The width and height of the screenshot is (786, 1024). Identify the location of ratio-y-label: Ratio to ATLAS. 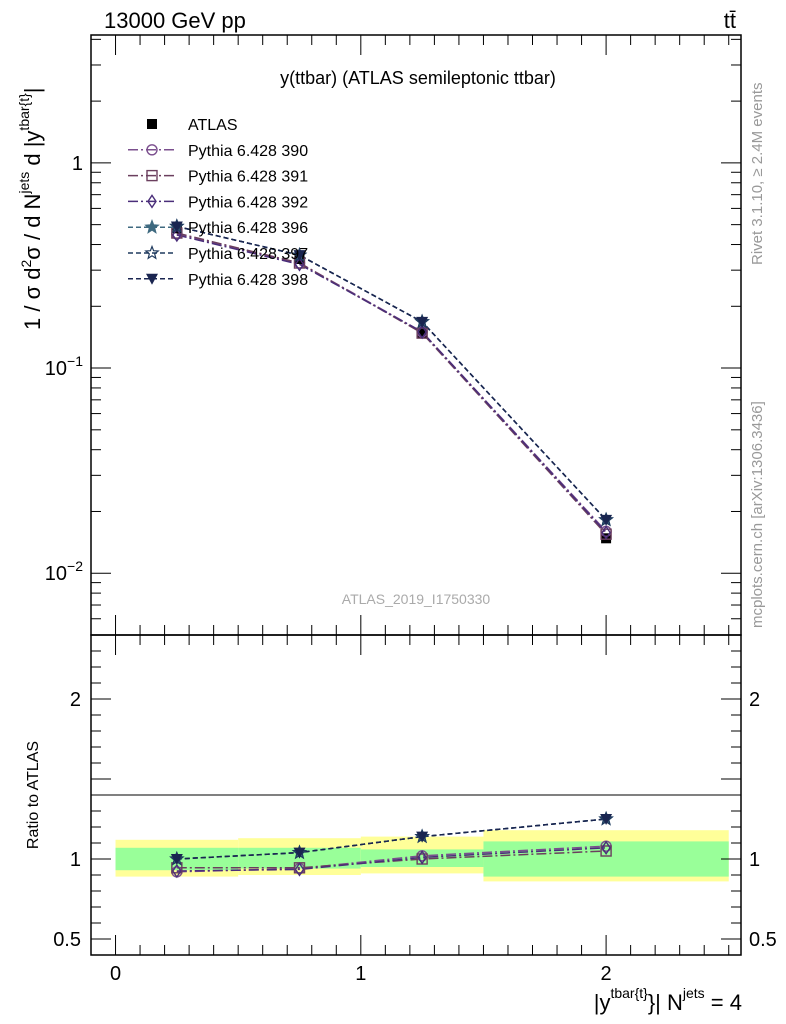
(33, 795).